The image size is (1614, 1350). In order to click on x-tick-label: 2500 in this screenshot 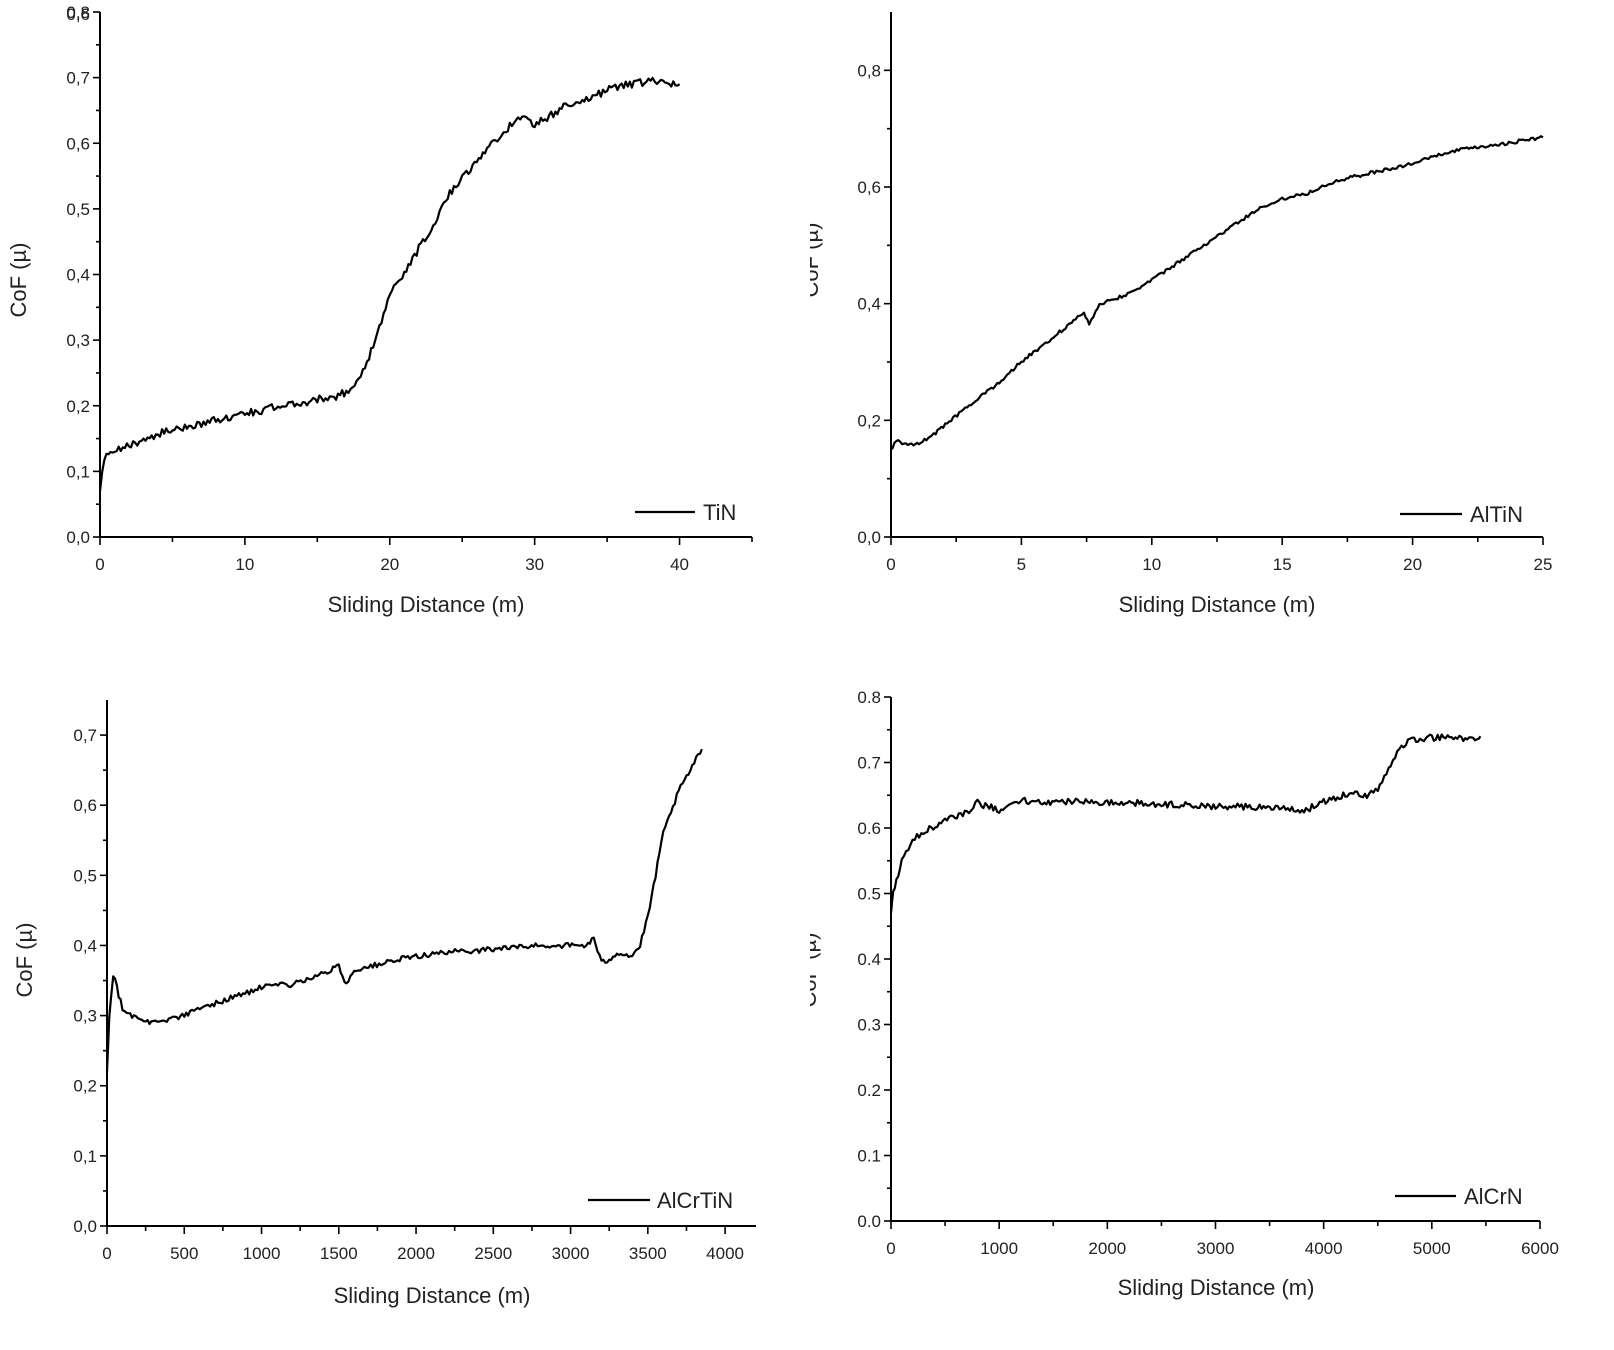, I will do `click(493, 1253)`.